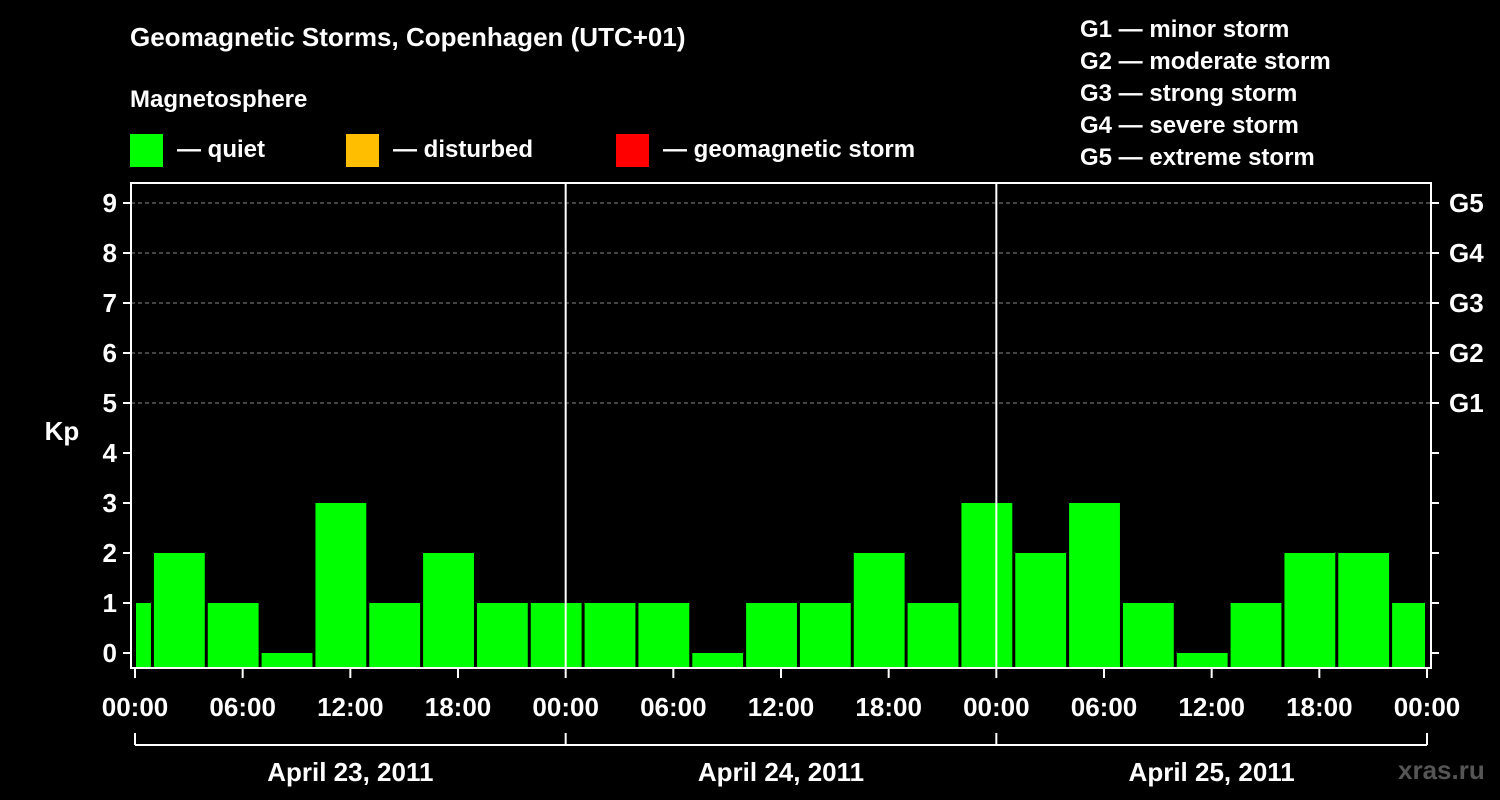  What do you see at coordinates (62, 431) in the screenshot?
I see `y-axis-label: Kp` at bounding box center [62, 431].